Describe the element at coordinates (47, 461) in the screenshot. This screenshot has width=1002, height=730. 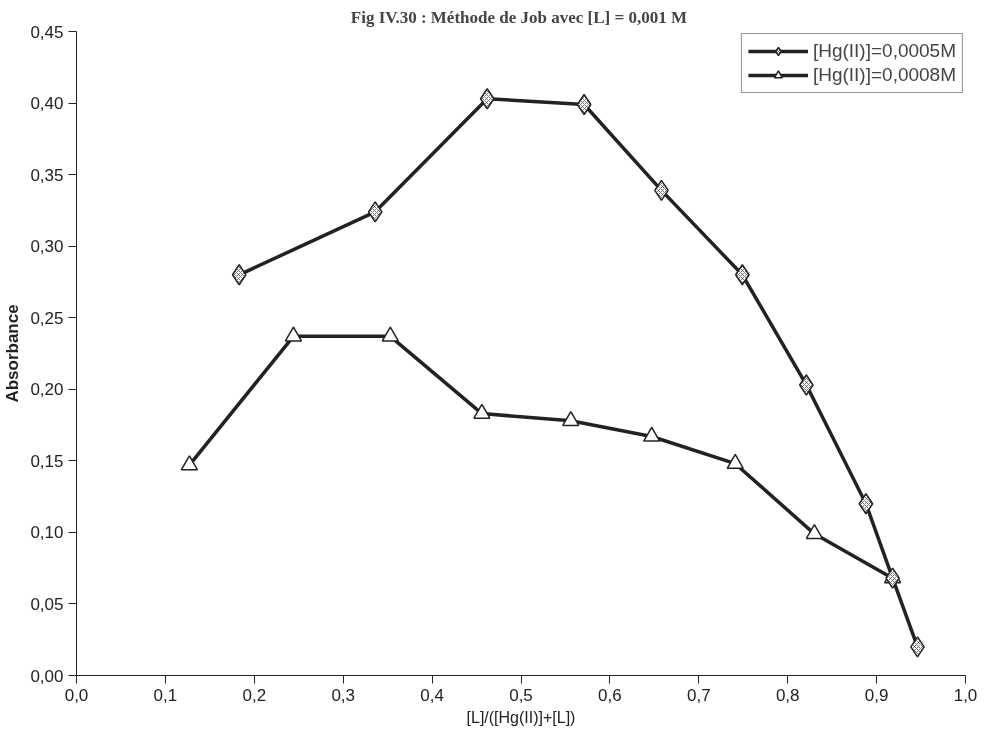
I see `y-tick-label: 0,15` at that location.